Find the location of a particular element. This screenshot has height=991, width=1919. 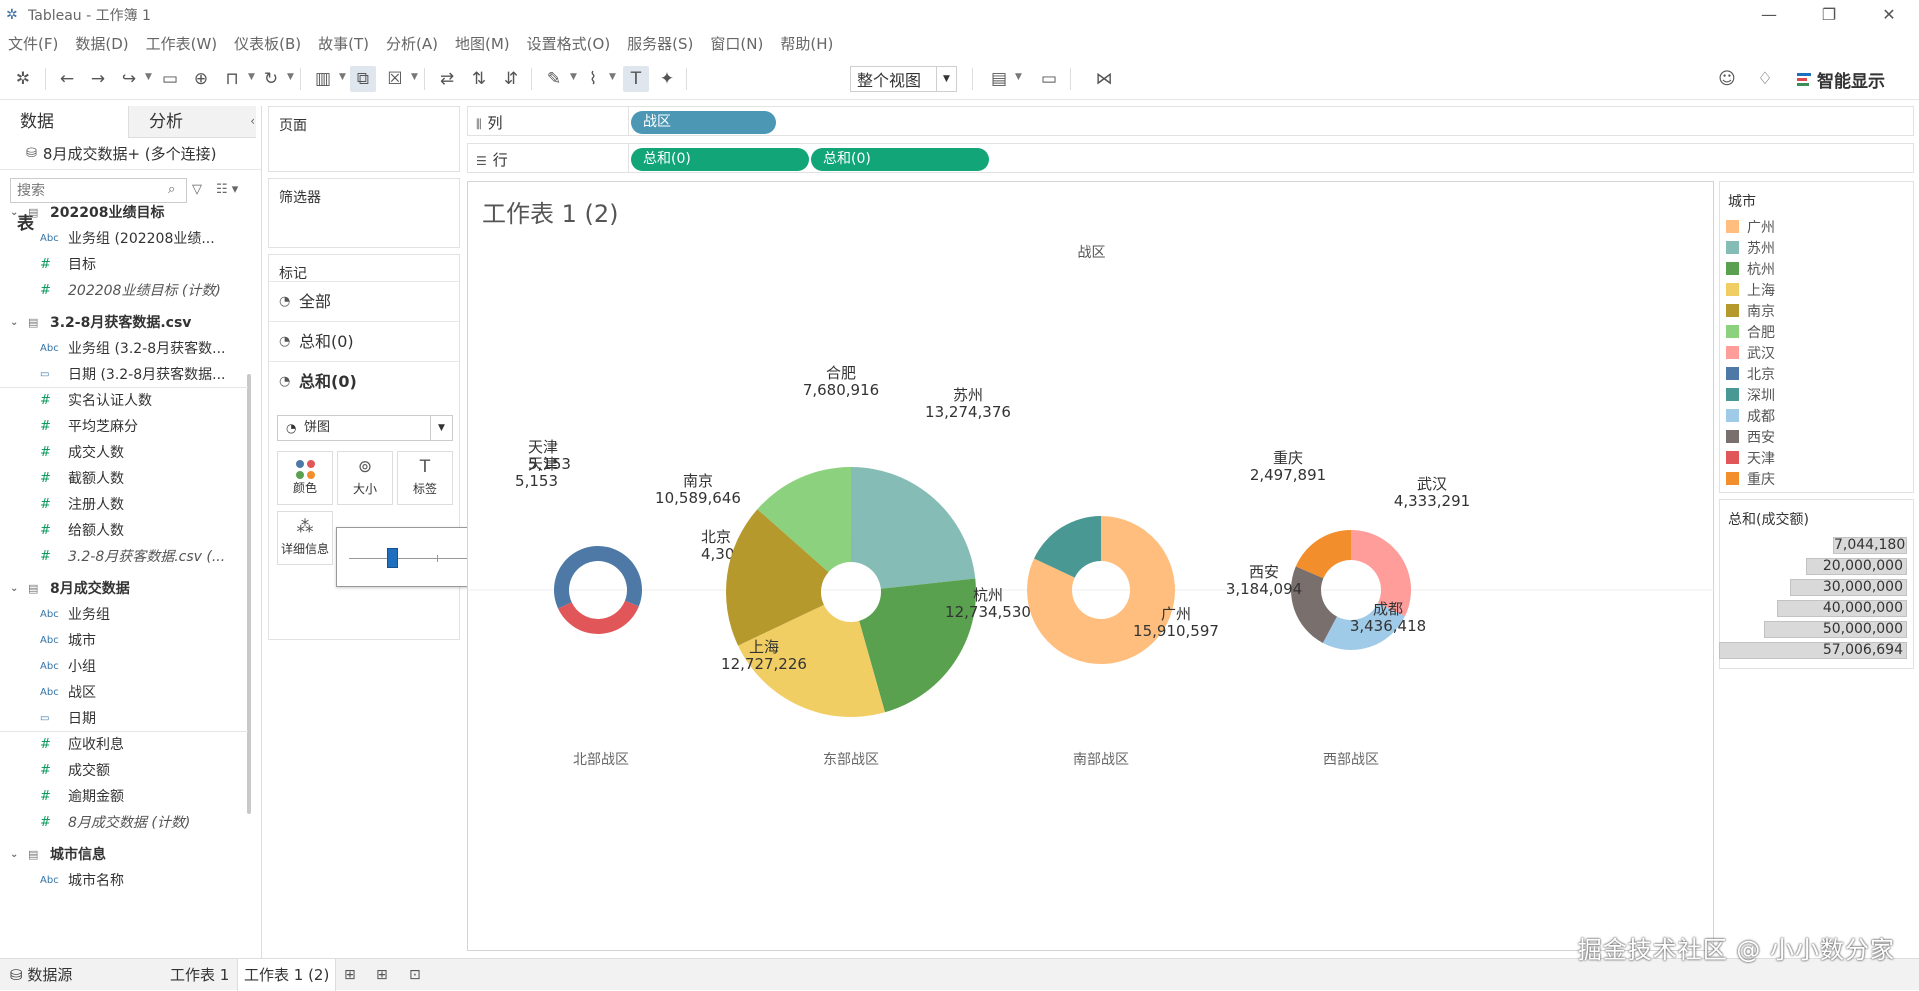

marks-sum-row-1: ◔ 总和(0) is located at coordinates (364, 341).